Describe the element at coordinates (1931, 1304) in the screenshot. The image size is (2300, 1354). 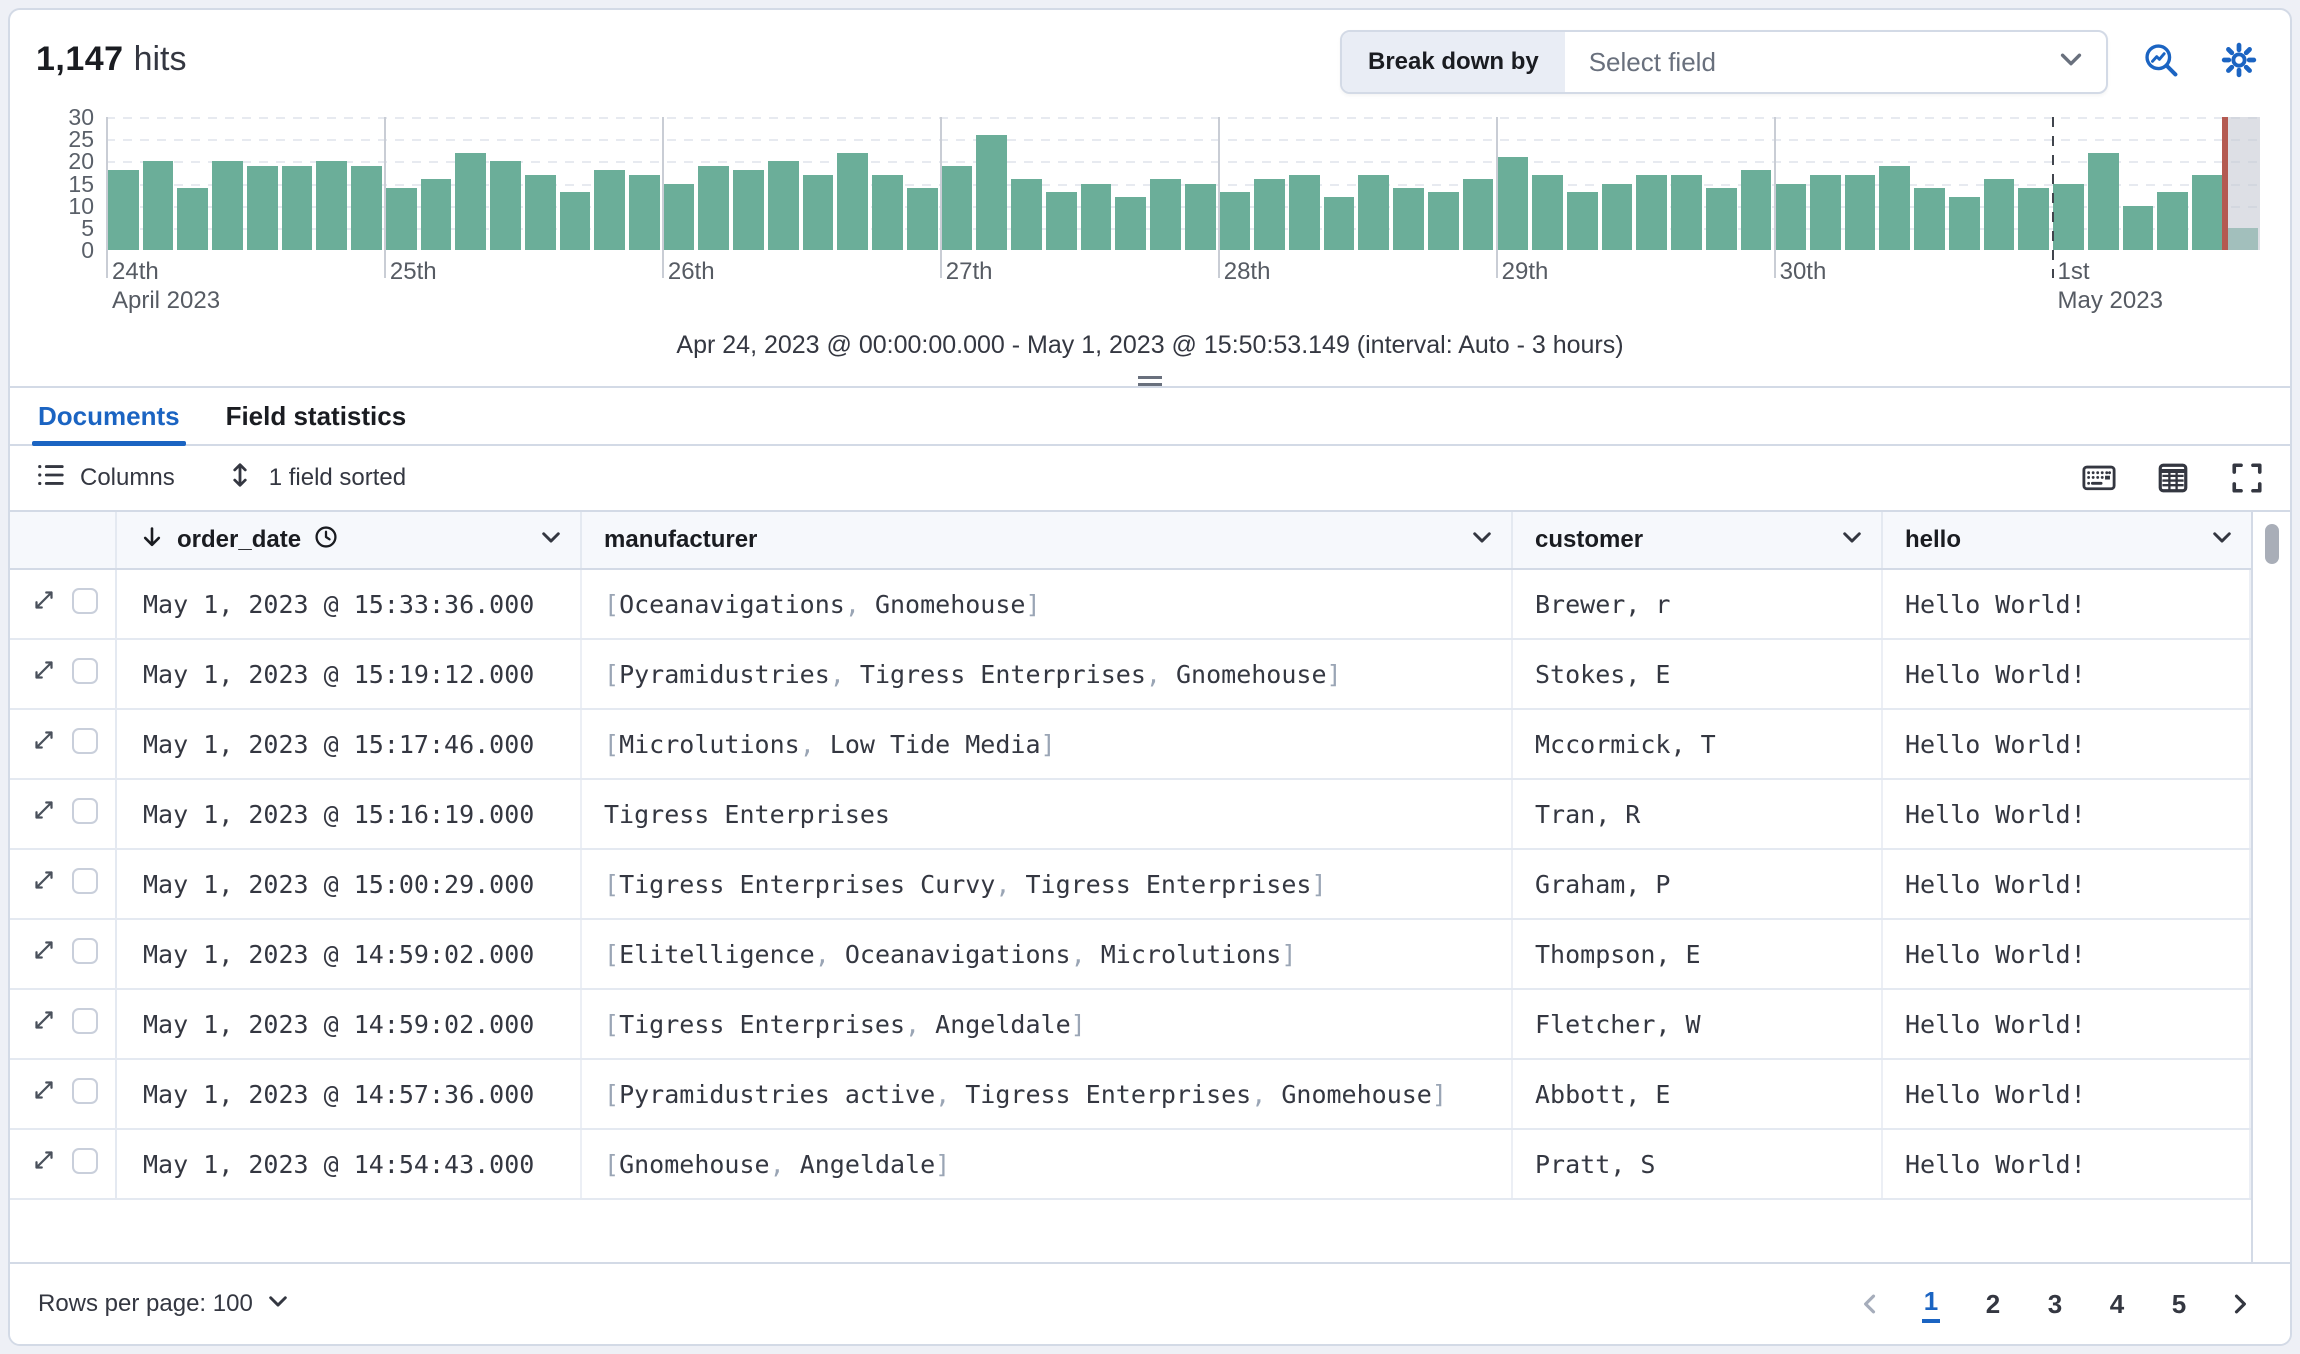
I see `pagination-page-button: 1` at that location.